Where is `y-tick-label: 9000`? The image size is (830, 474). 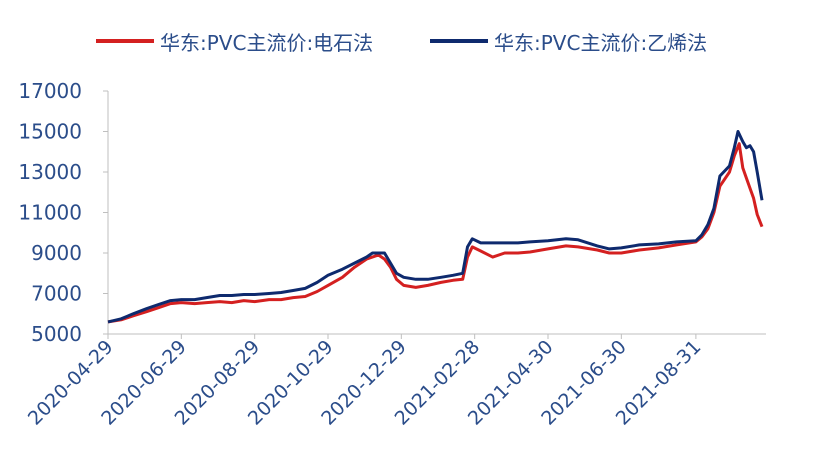
y-tick-label: 9000 is located at coordinates (56, 253).